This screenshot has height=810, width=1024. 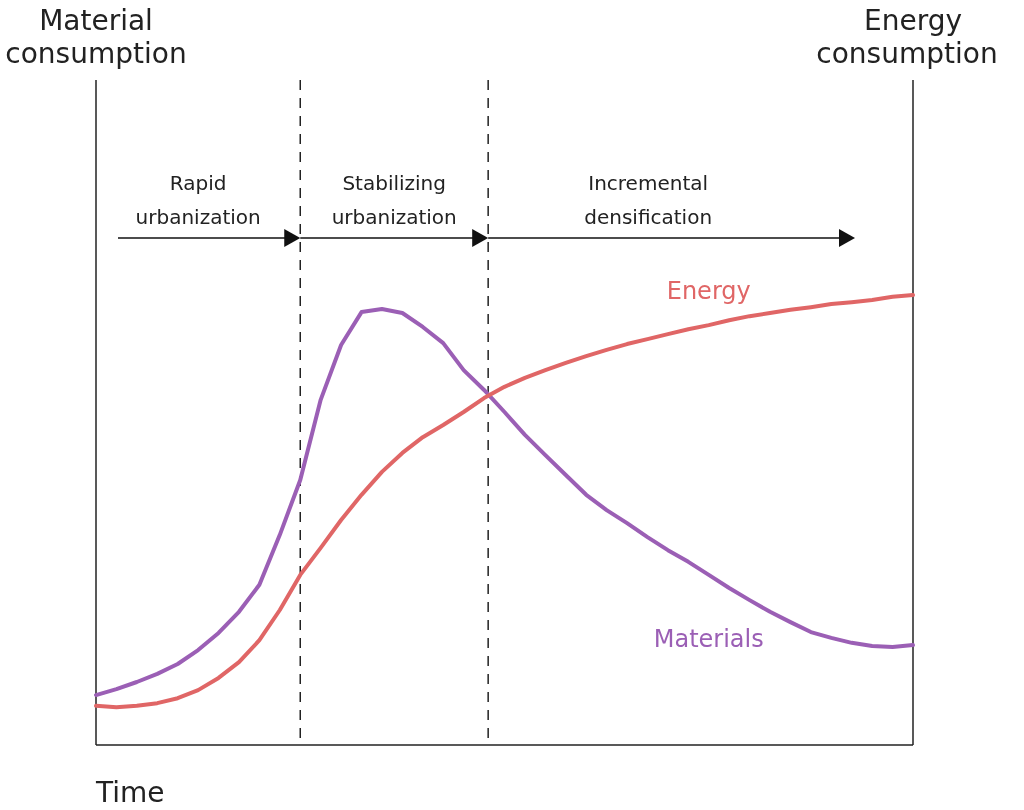 I want to click on text: Rapid urbanization, so click(x=198, y=200).